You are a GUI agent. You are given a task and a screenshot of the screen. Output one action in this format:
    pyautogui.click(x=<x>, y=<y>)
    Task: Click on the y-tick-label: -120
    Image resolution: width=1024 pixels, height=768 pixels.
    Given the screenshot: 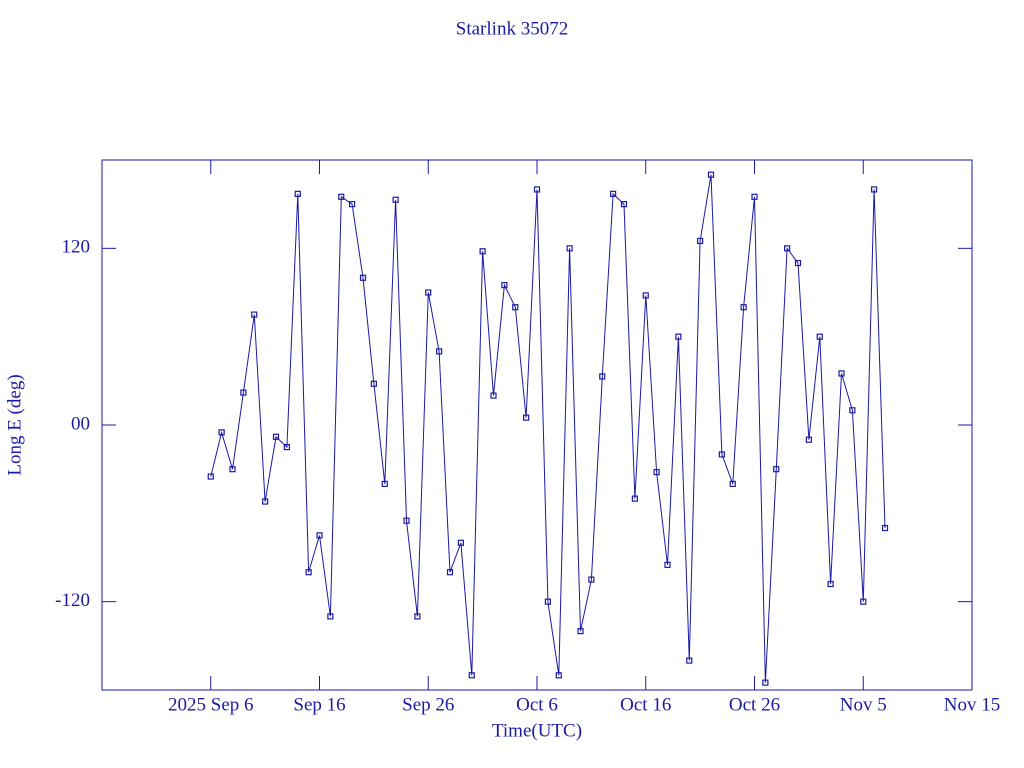 What is the action you would take?
    pyautogui.click(x=72, y=600)
    